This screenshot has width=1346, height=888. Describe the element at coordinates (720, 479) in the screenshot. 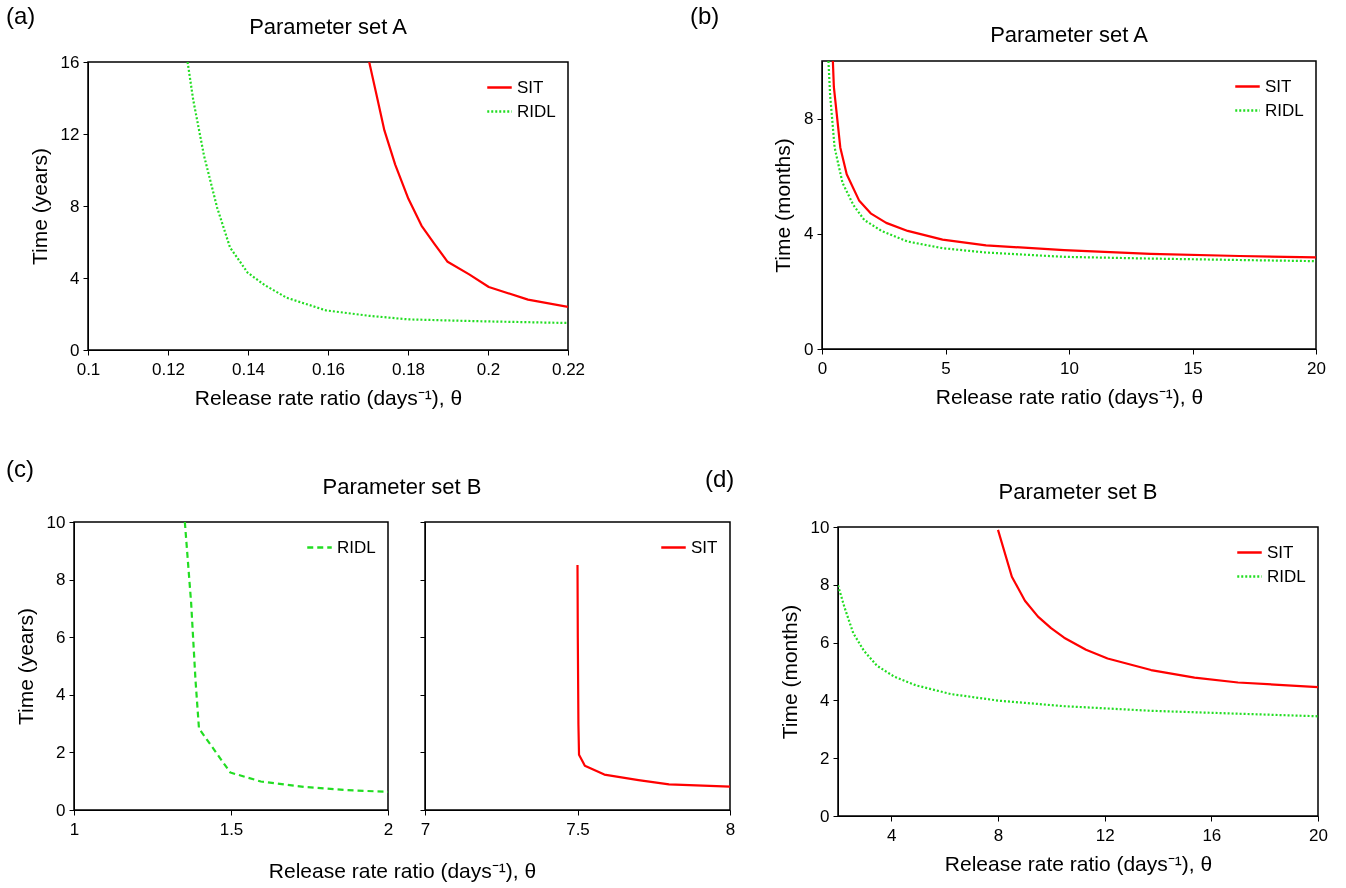

I see `text: (d)` at that location.